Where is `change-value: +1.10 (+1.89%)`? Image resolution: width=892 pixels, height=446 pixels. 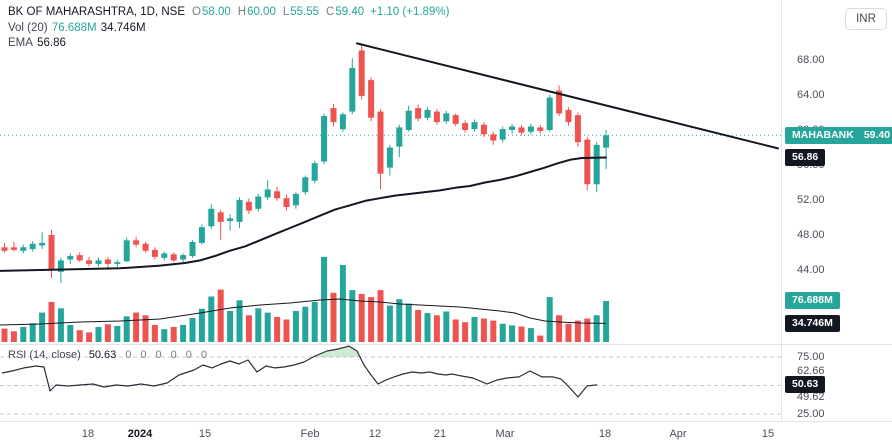 change-value: +1.10 (+1.89%) is located at coordinates (410, 12).